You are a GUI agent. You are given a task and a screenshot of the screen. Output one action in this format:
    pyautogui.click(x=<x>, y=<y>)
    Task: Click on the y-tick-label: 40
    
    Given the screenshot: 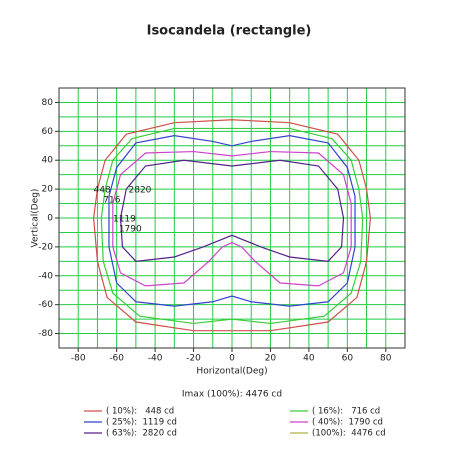 What is the action you would take?
    pyautogui.click(x=48, y=161)
    